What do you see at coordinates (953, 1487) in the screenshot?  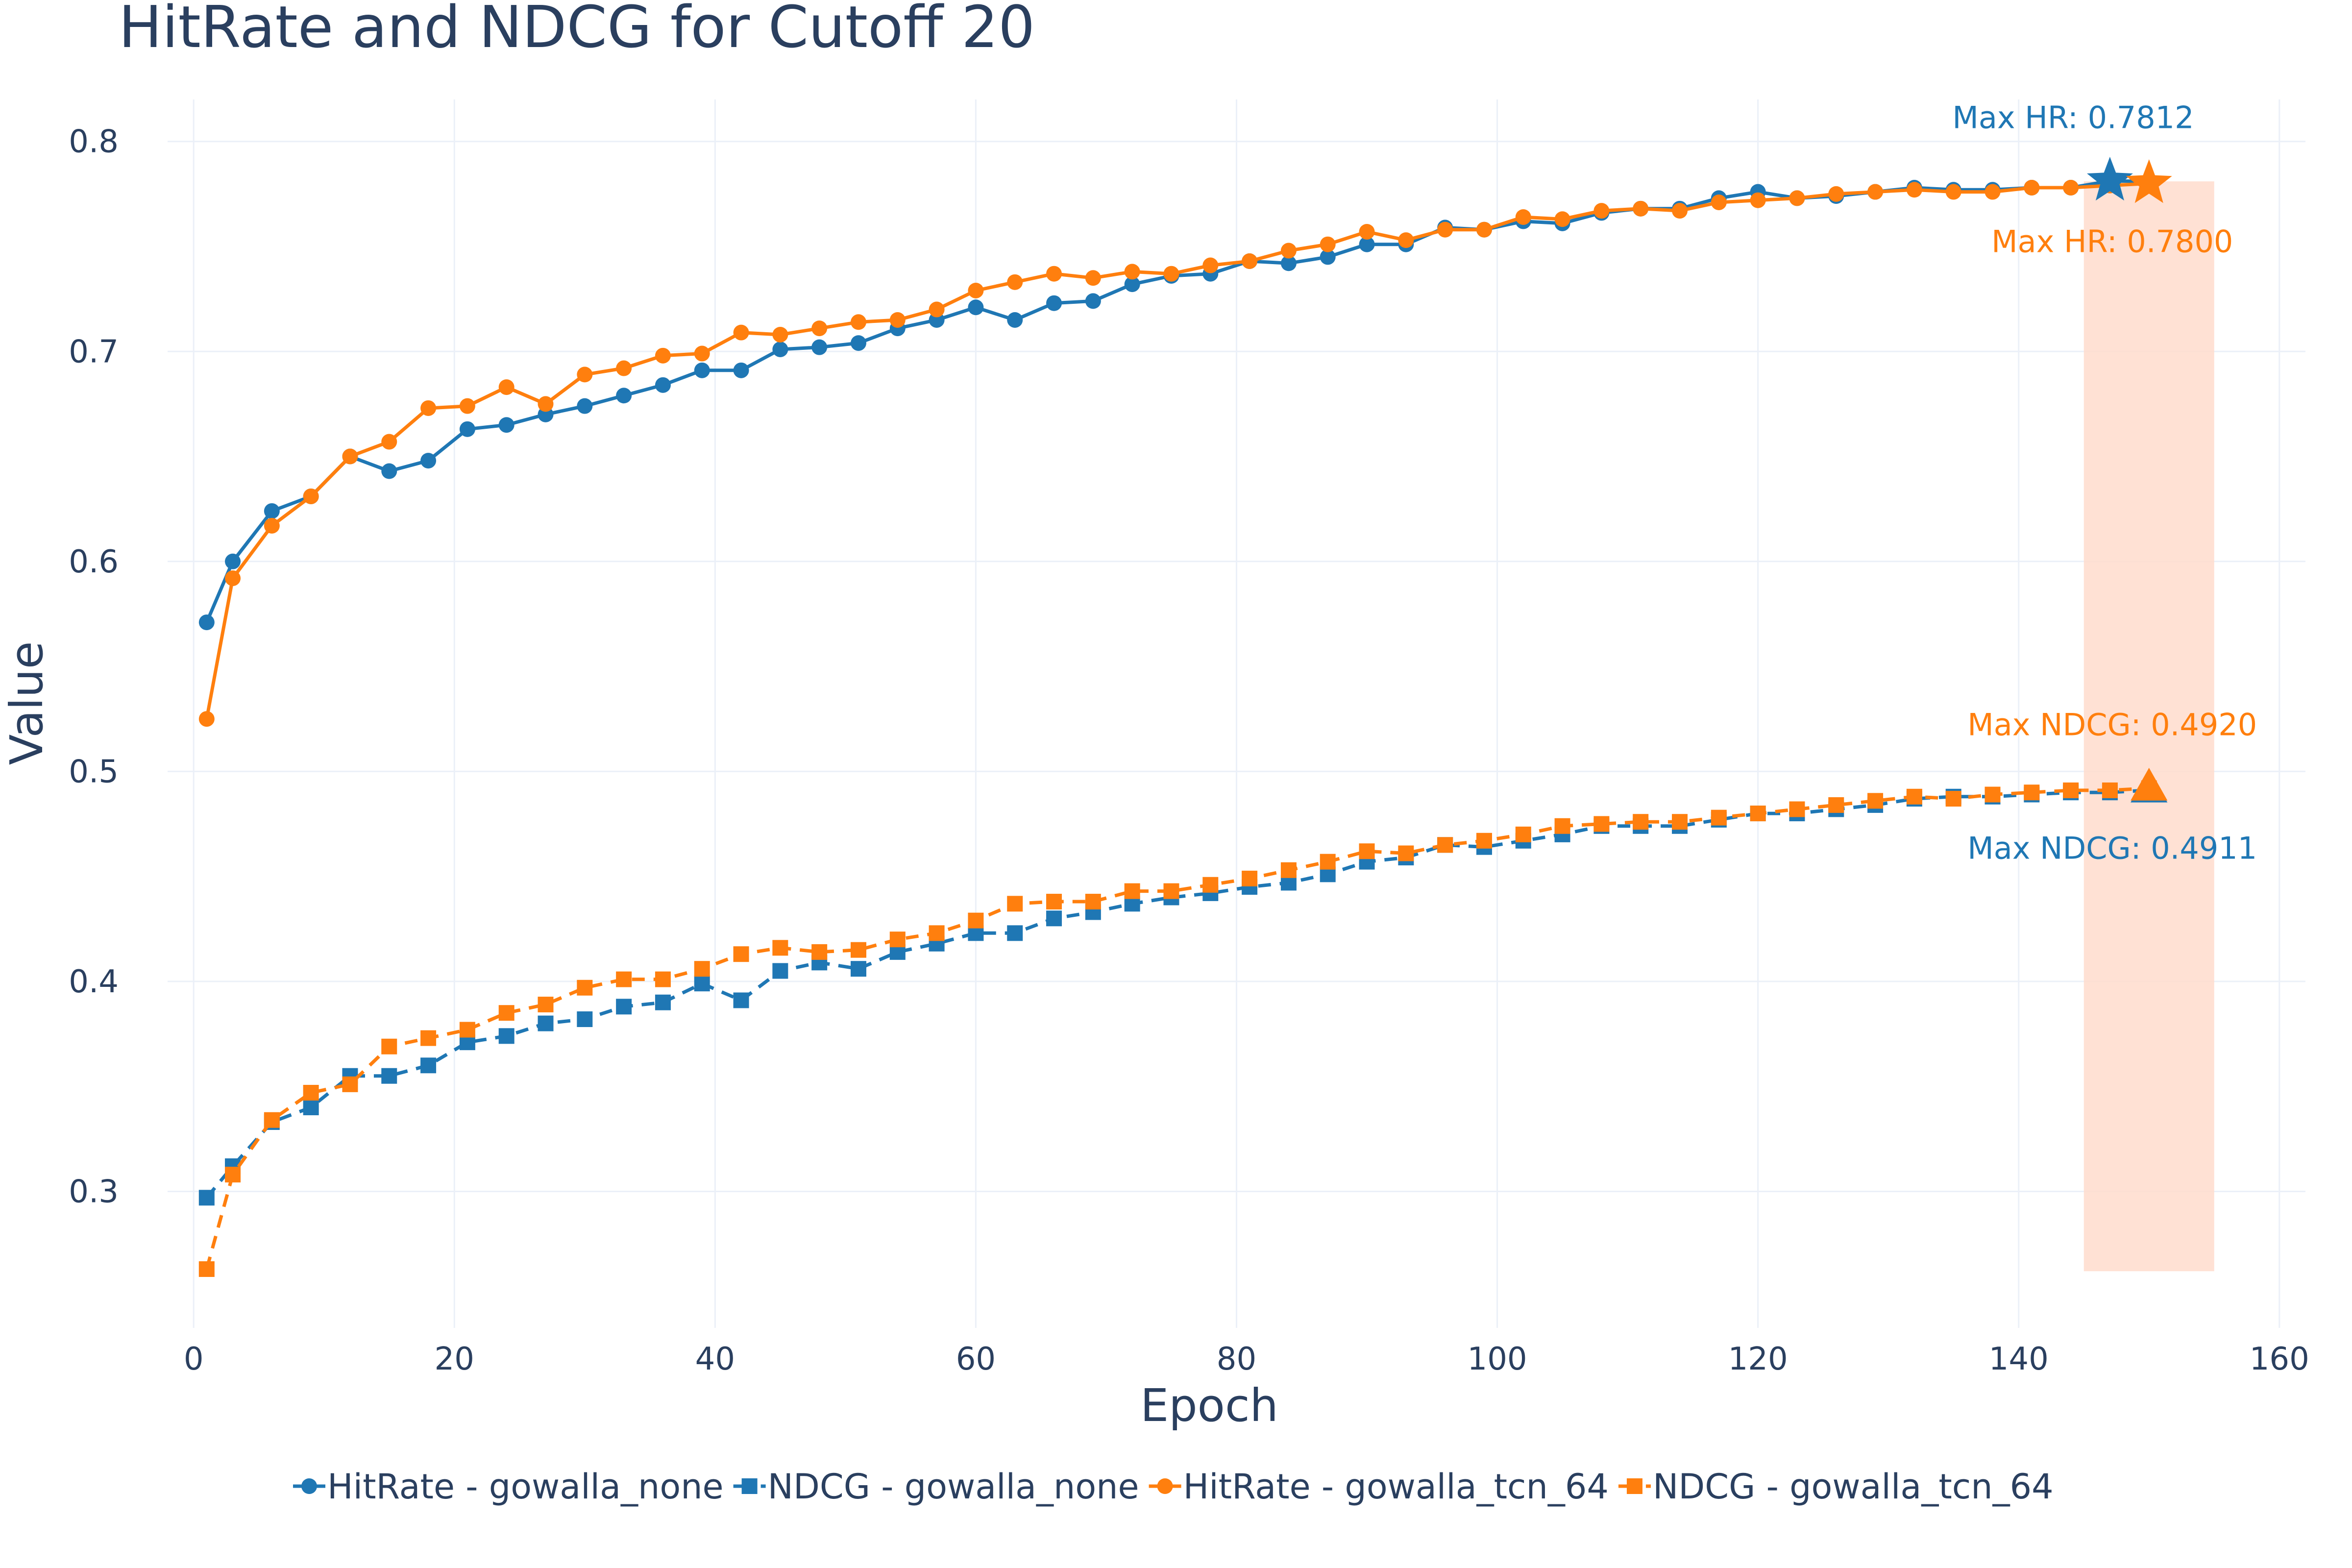 I see `legend-label: NDCG - gowalla_none` at bounding box center [953, 1487].